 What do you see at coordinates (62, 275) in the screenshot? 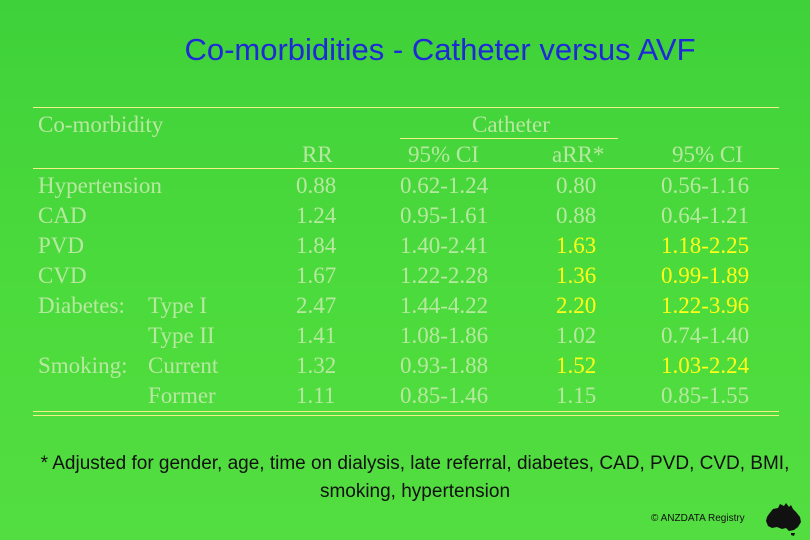
I see `cell-label: CVD` at bounding box center [62, 275].